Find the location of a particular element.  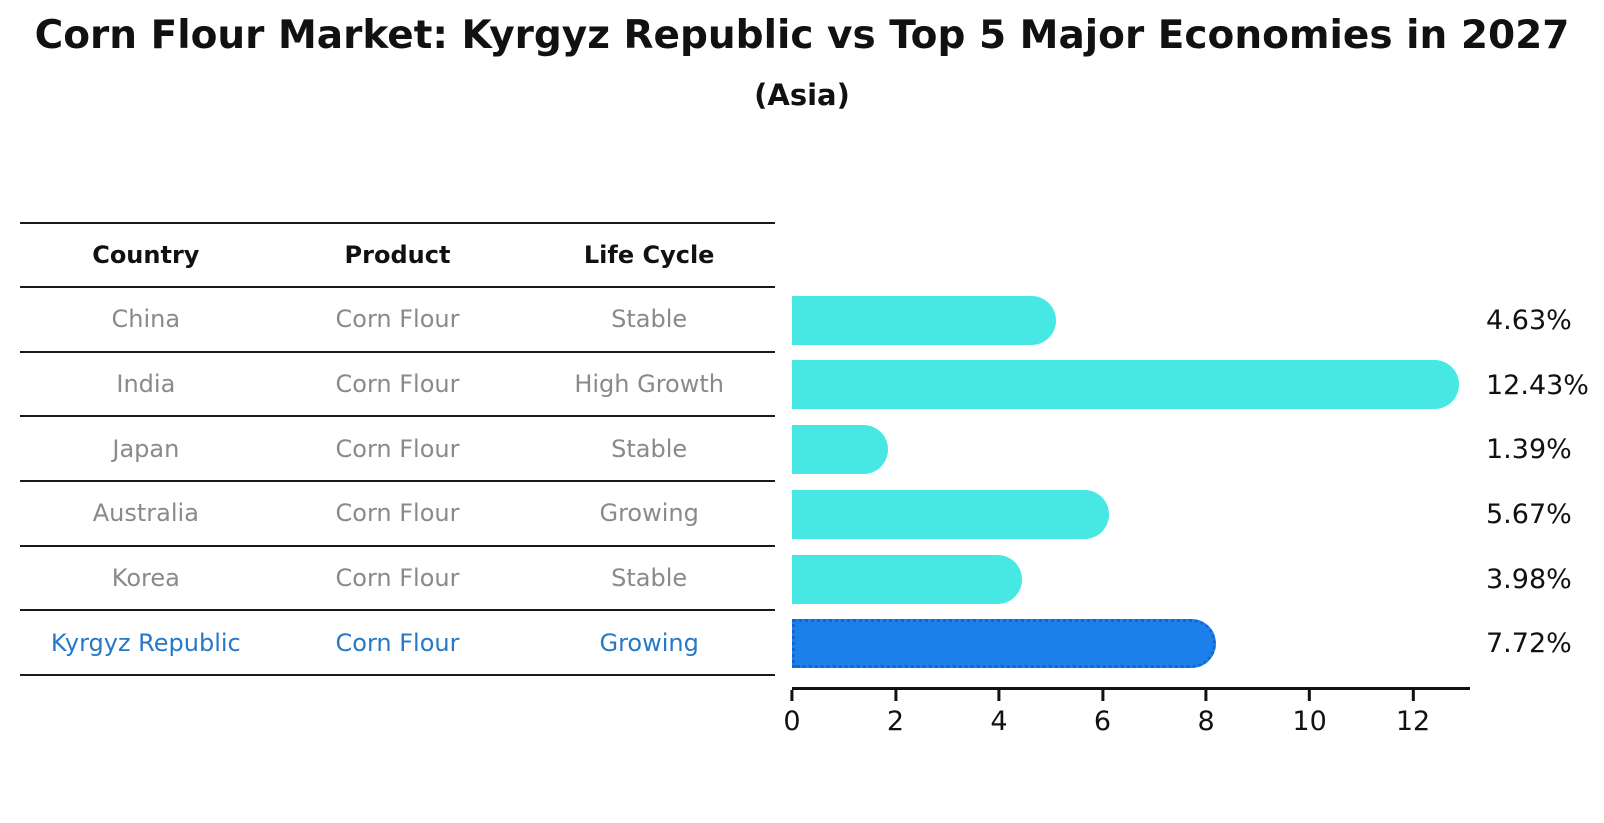

x-tick: 6 is located at coordinates (1102, 713).